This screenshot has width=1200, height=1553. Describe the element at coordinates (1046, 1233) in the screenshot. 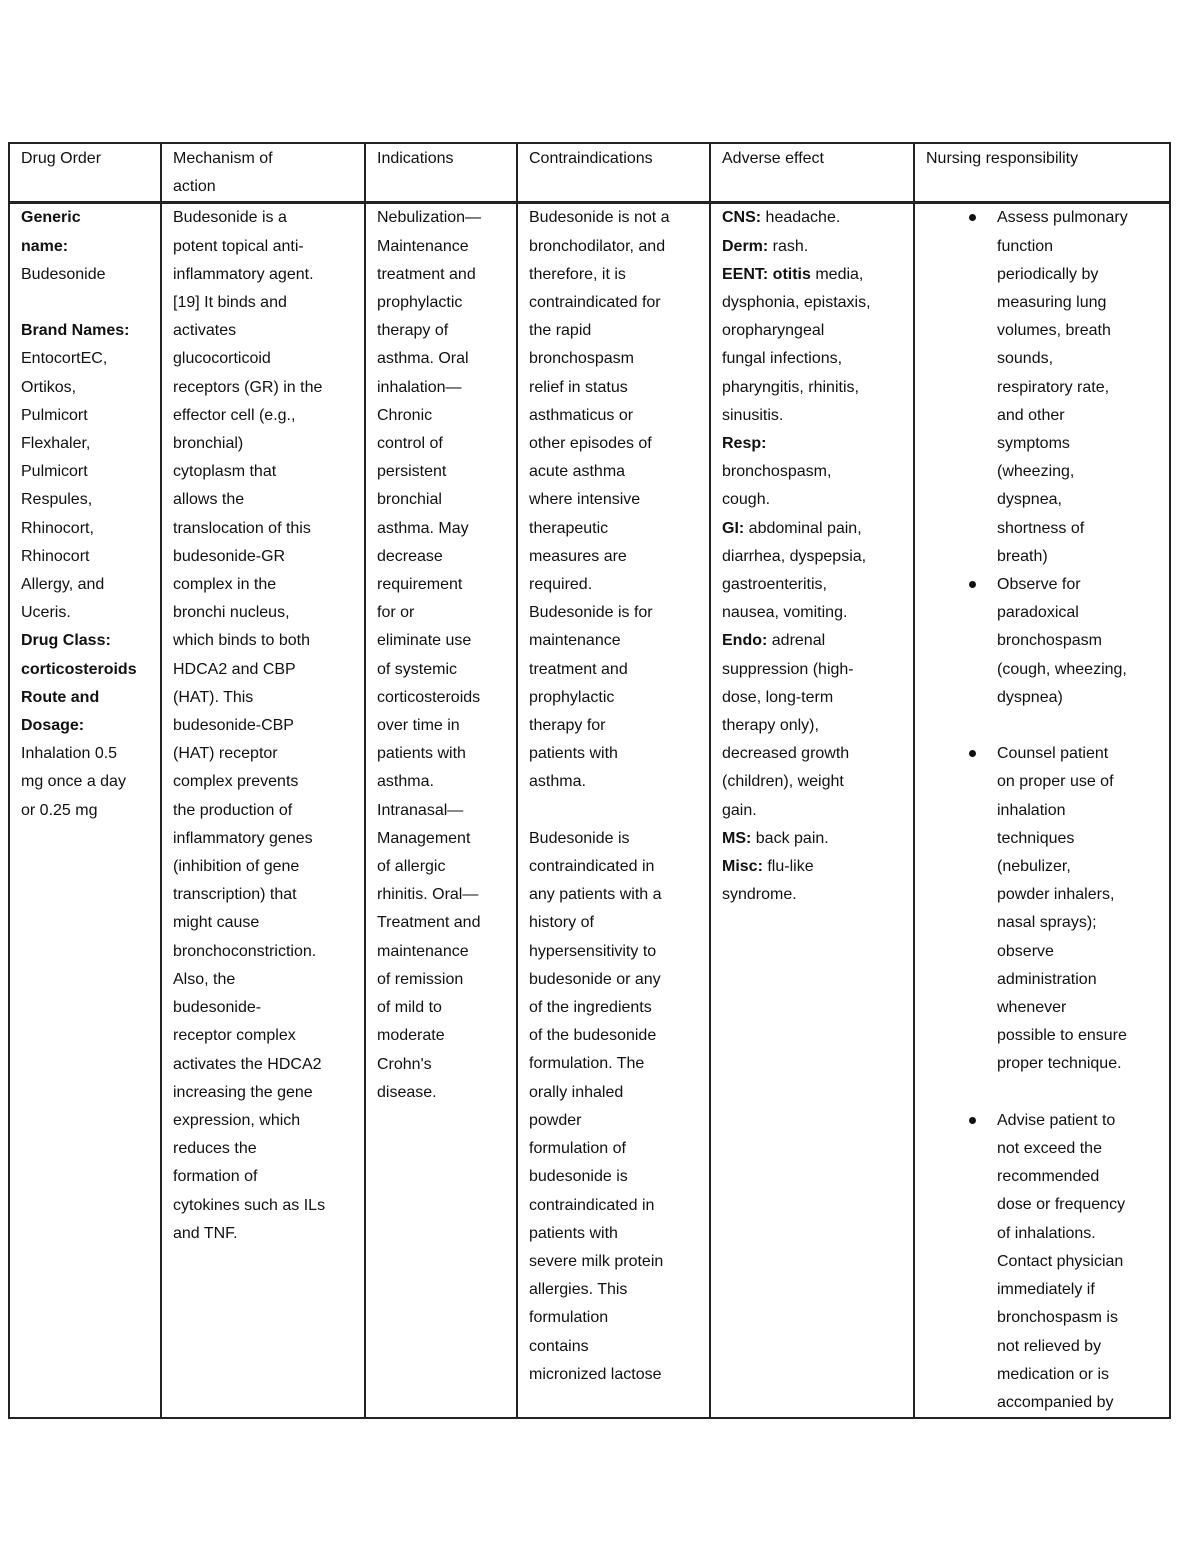

I see `text-line: of inhalations.` at that location.